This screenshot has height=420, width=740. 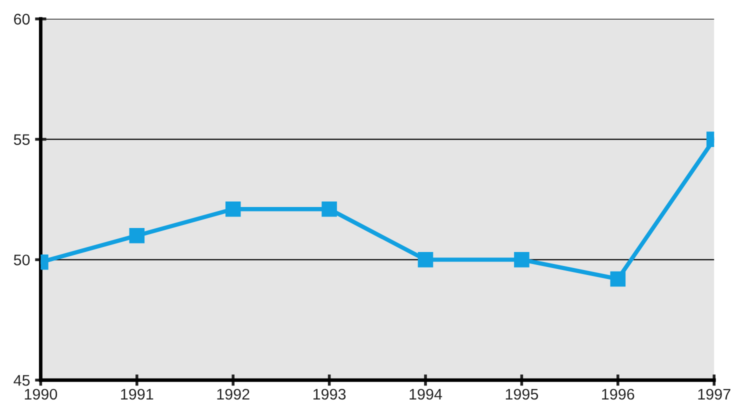 I want to click on y-tick-label: 60, so click(x=22, y=19).